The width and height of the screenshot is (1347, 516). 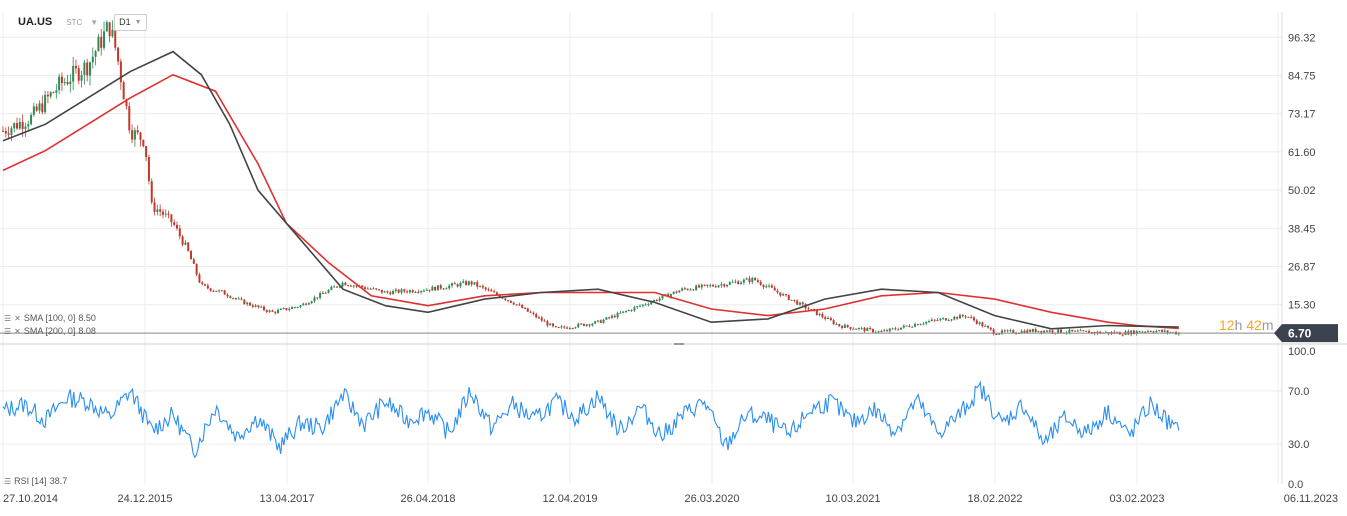 What do you see at coordinates (74, 22) in the screenshot?
I see `market-label: STC` at bounding box center [74, 22].